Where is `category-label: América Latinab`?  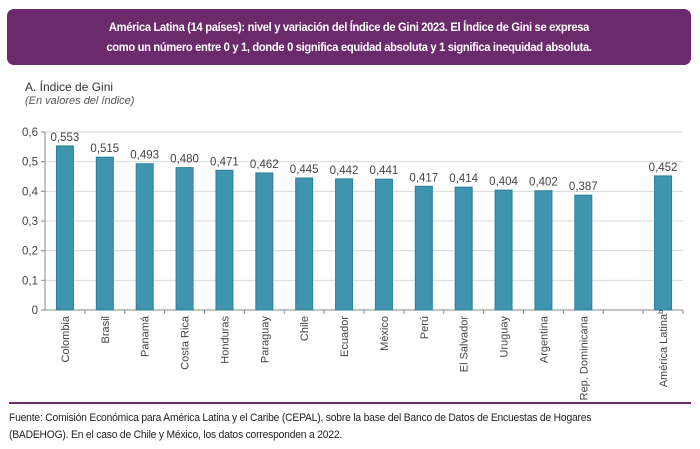
category-label: América Latinab is located at coordinates (664, 348).